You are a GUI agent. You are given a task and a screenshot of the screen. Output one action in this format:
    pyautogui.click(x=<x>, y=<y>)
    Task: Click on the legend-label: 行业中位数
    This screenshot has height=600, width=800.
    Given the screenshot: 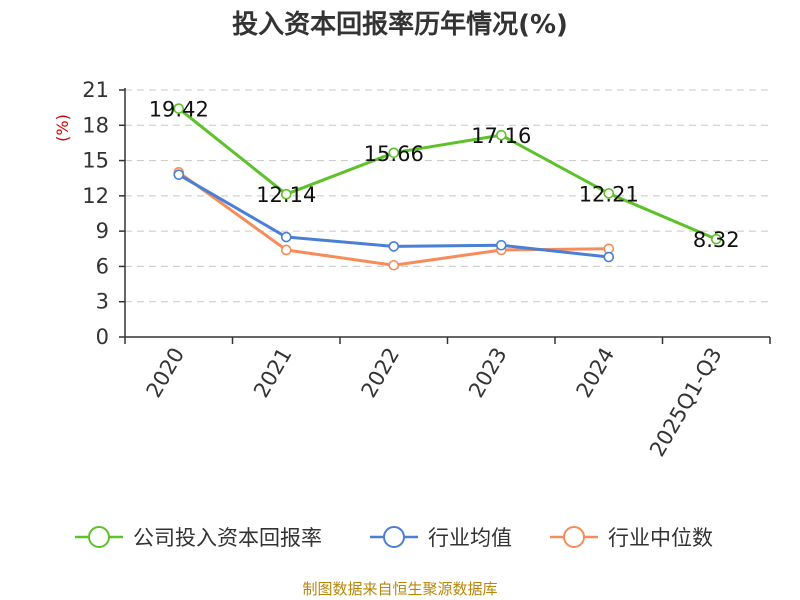 What is the action you would take?
    pyautogui.click(x=660, y=538)
    